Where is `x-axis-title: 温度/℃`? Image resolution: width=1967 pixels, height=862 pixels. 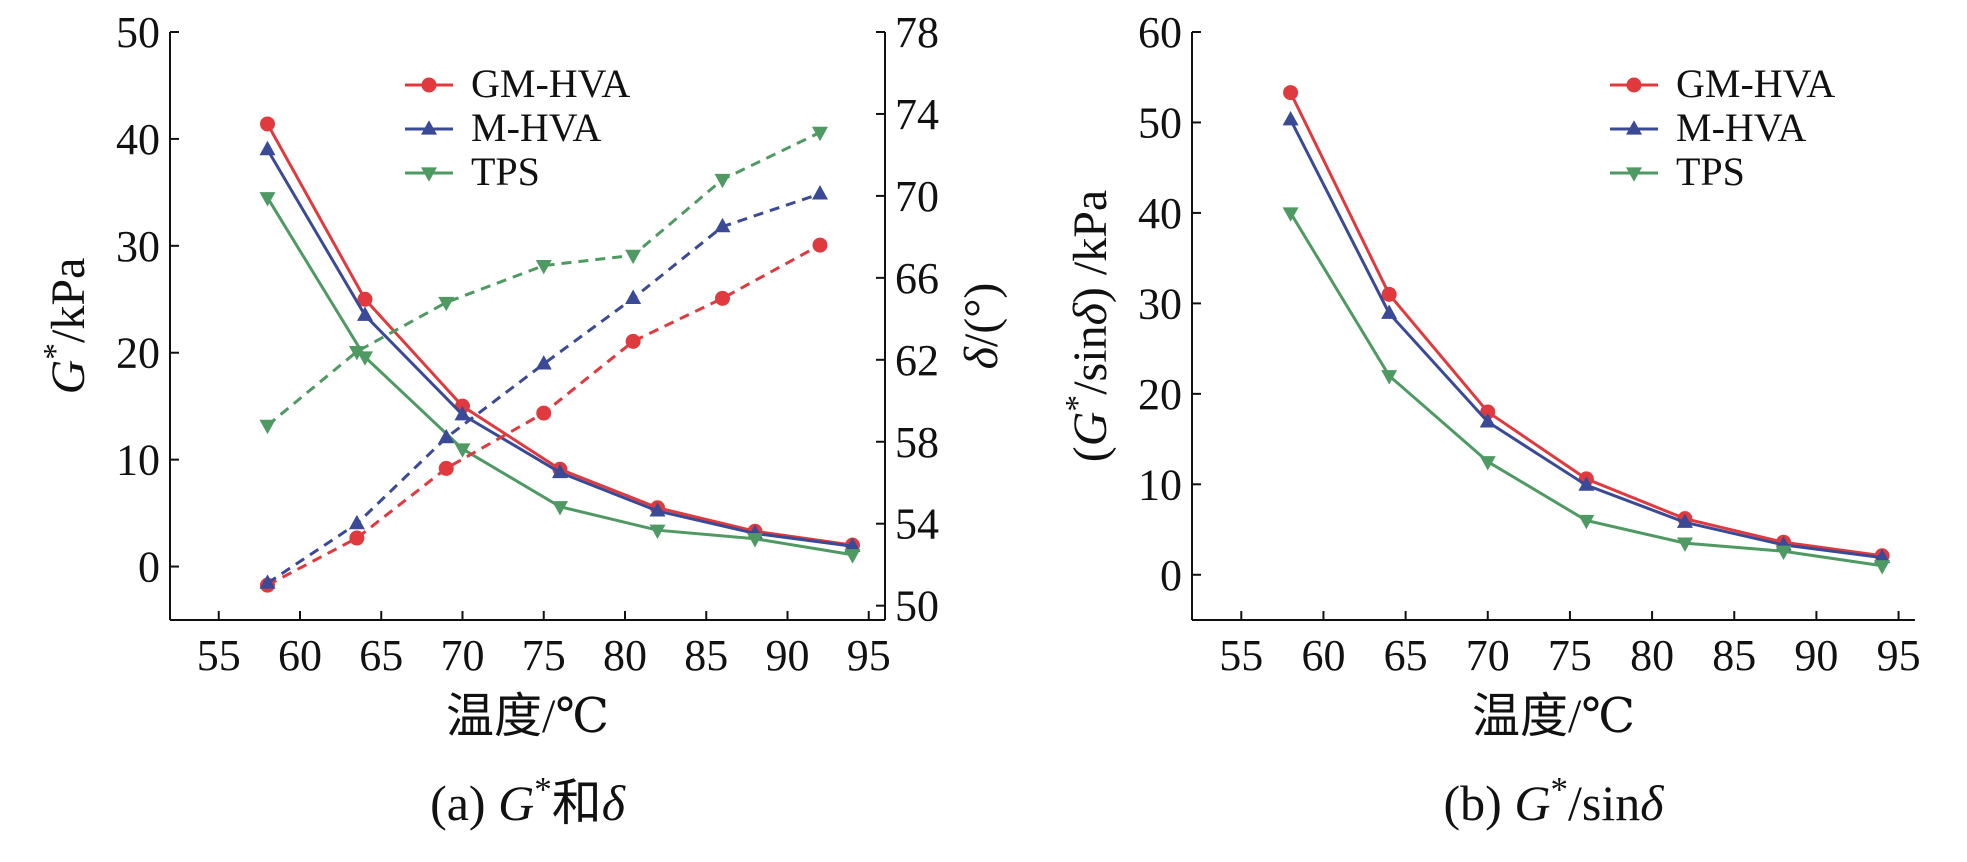 x-axis-title: 温度/℃ is located at coordinates (1553, 716).